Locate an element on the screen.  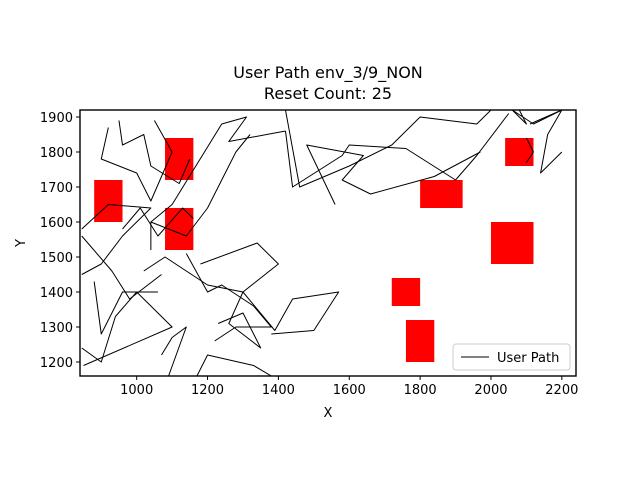
x-tick-label: 1200 is located at coordinates (207, 390).